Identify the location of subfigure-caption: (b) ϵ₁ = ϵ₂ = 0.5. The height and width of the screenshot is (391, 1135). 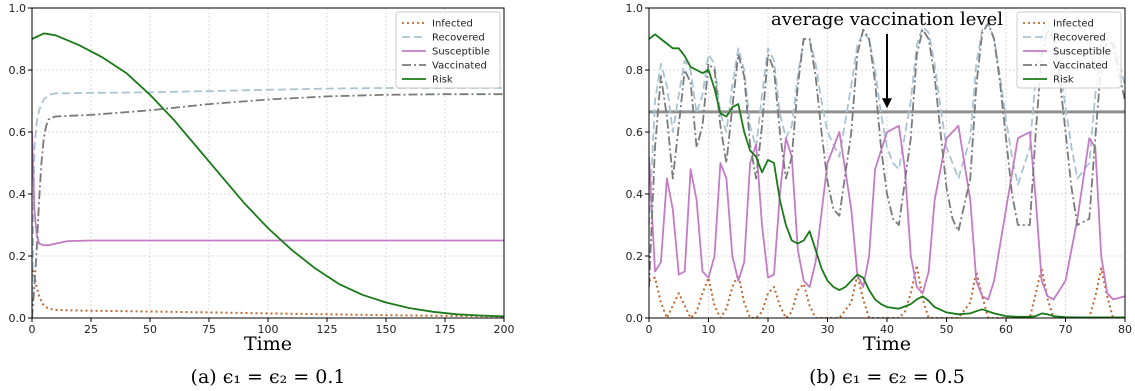
(887, 377).